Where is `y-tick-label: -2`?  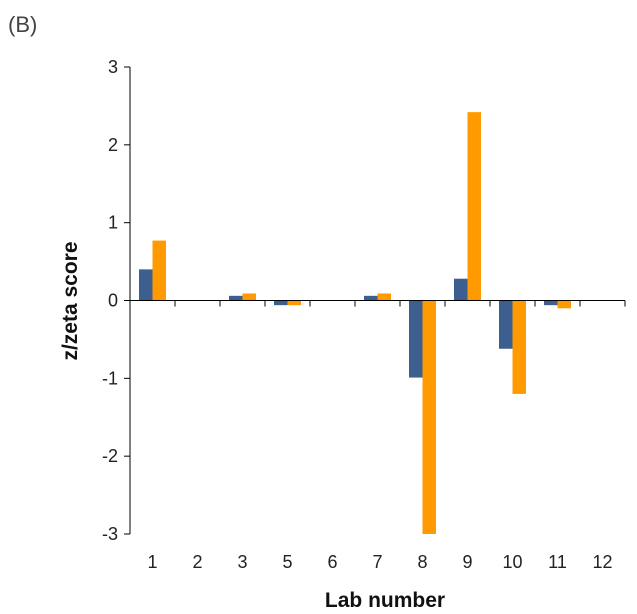 y-tick-label: -2 is located at coordinates (110, 456).